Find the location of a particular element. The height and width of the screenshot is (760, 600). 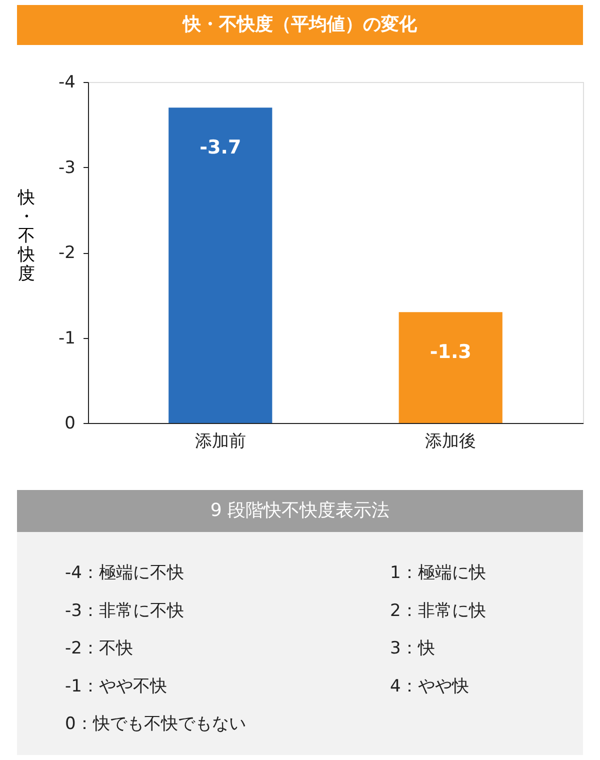

chart-title: 快・不快度（平均値）の変化 is located at coordinates (300, 24).